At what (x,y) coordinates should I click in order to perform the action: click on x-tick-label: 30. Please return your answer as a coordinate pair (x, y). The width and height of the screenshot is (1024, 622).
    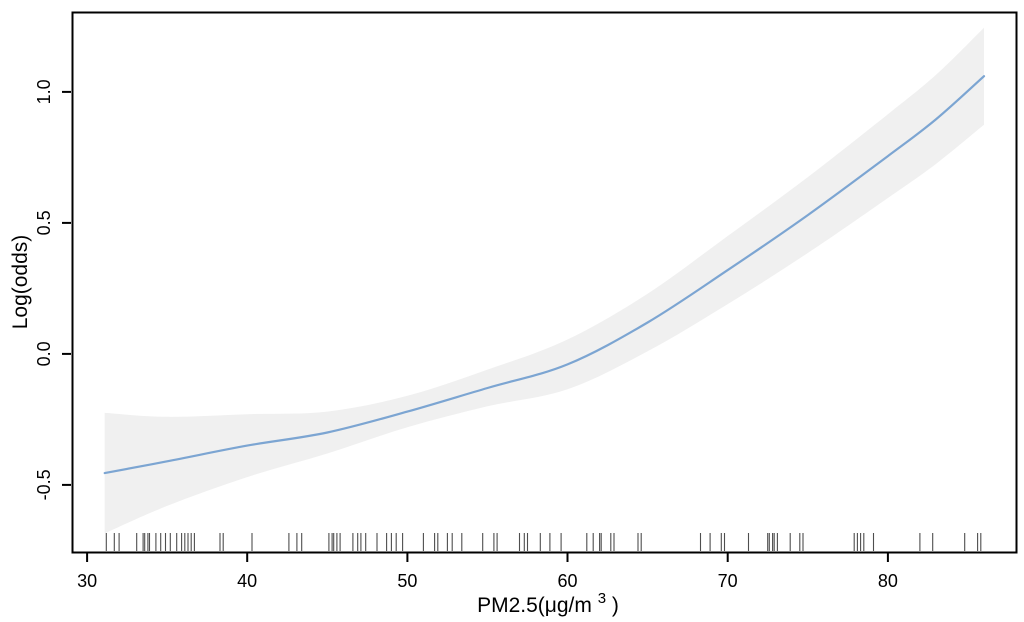
    Looking at the image, I should click on (87, 581).